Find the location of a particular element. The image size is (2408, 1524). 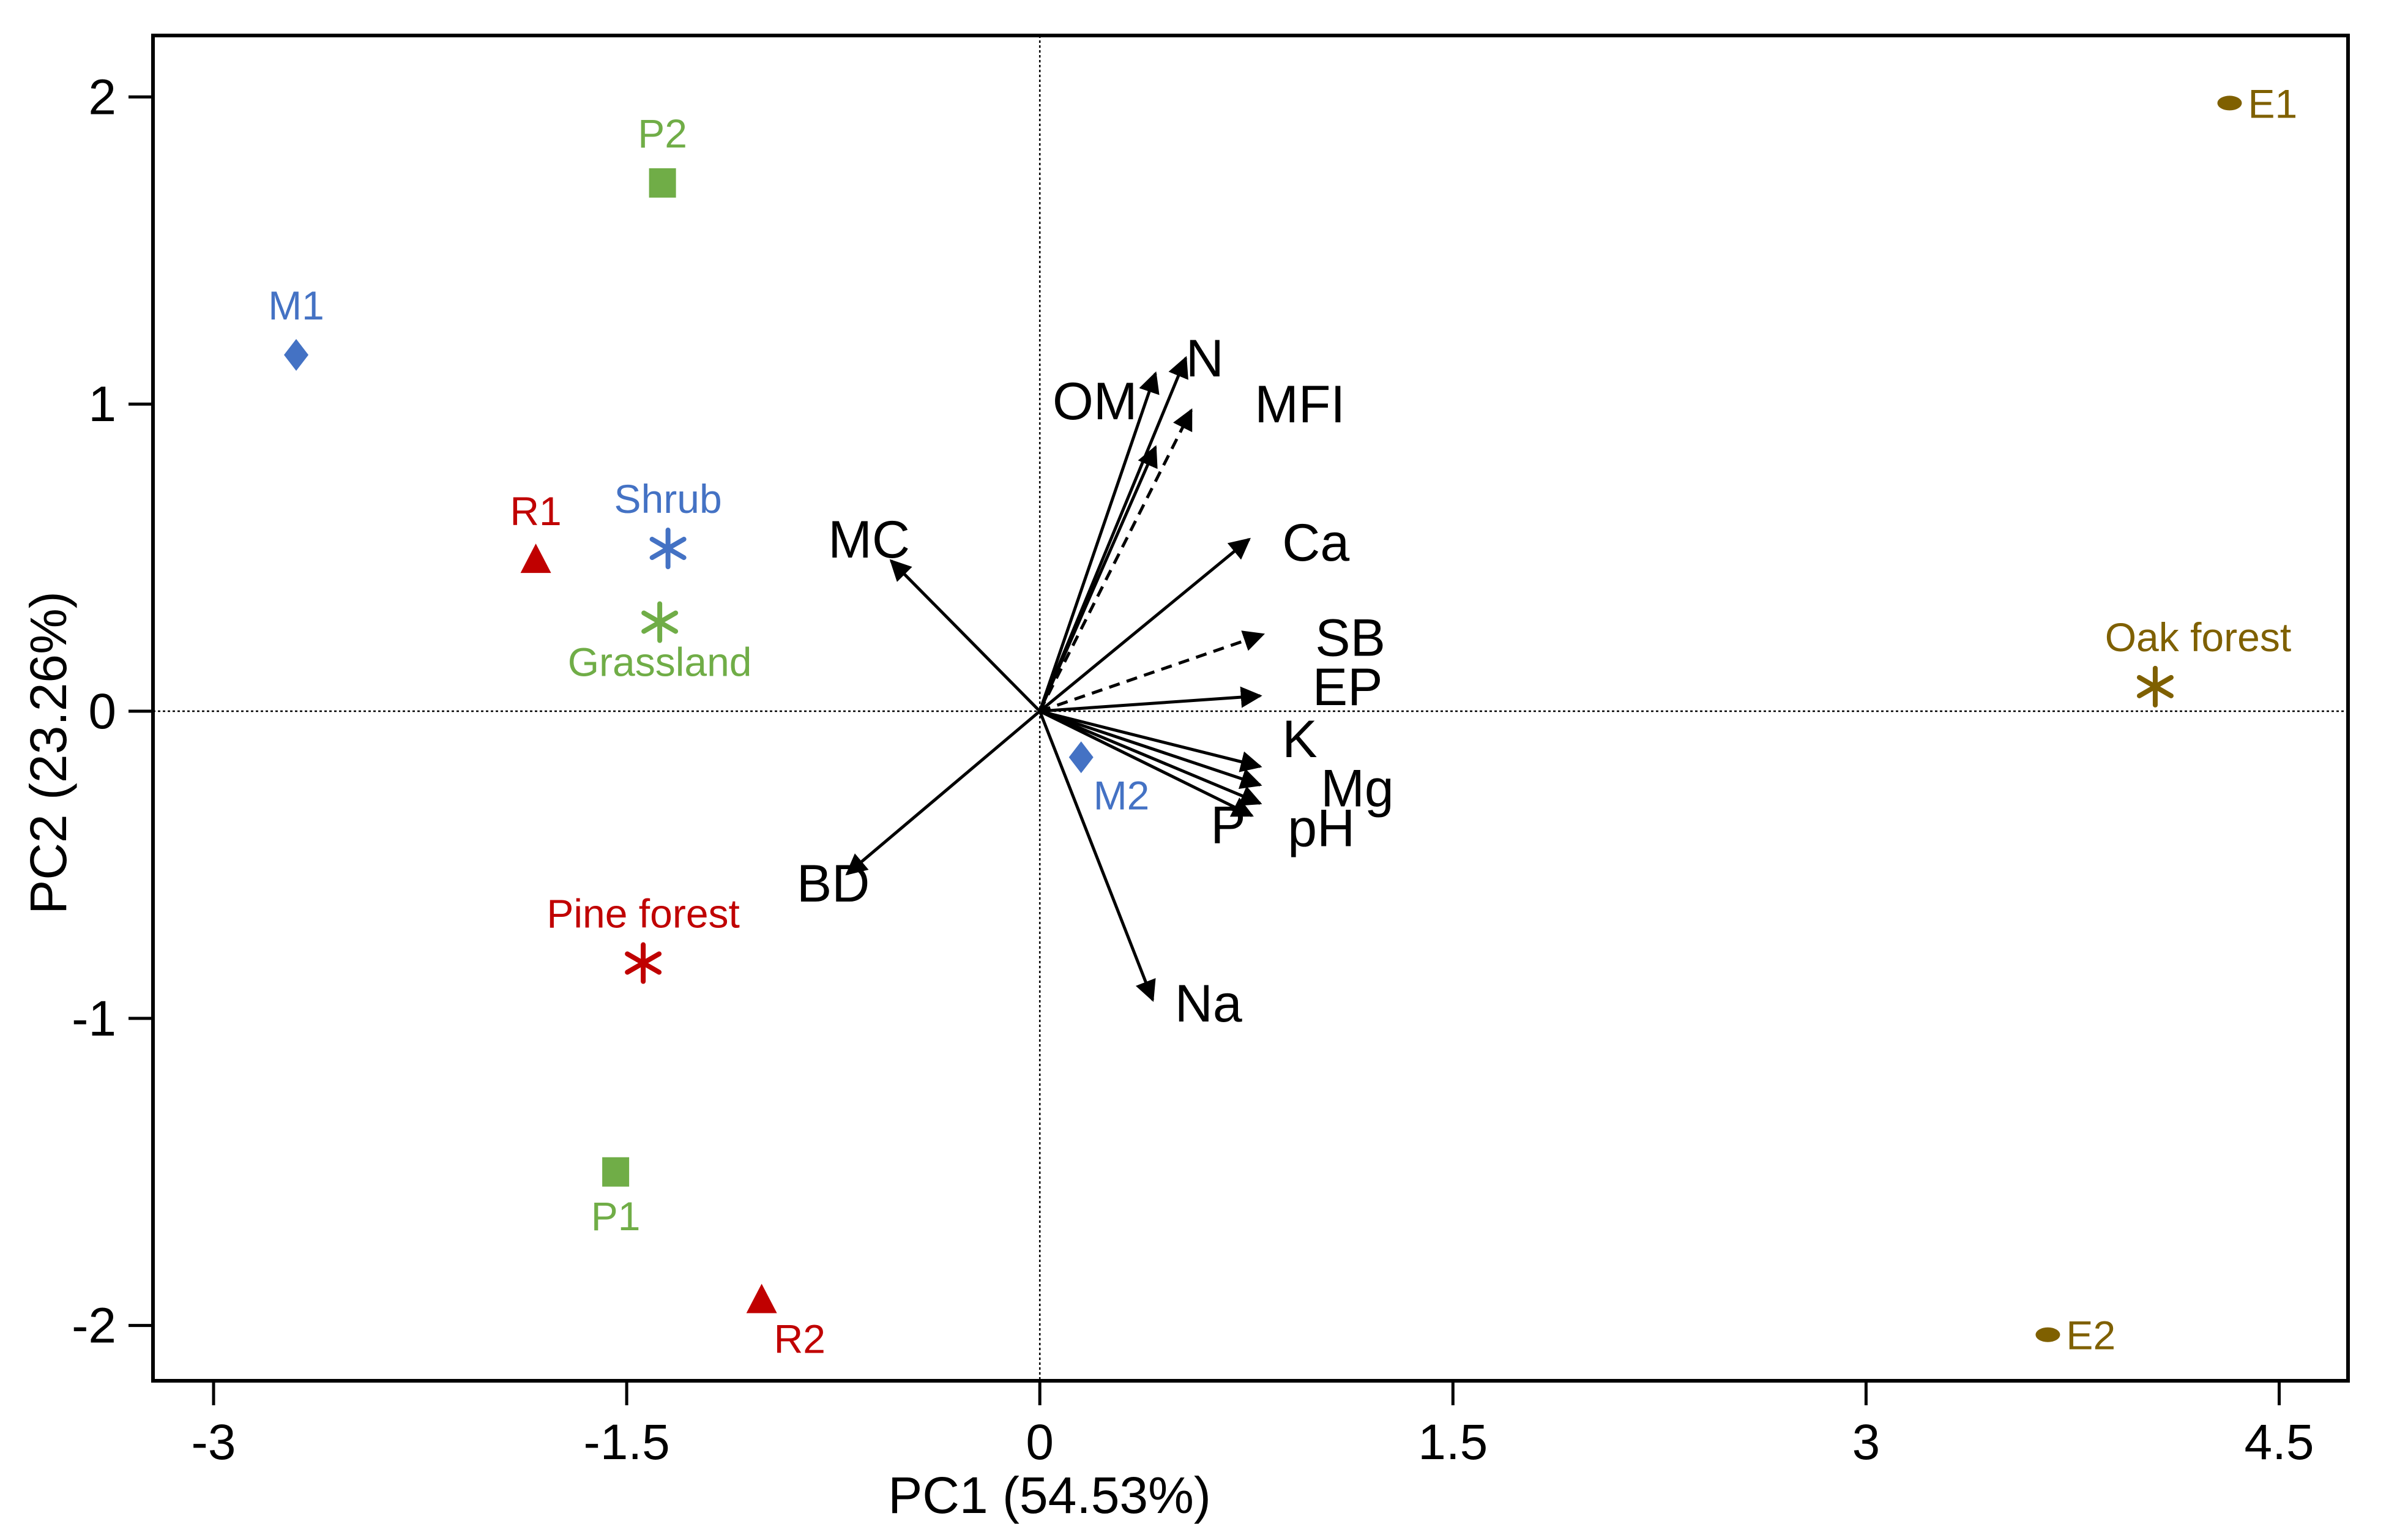

sample-p2-square-icon is located at coordinates (662, 183).